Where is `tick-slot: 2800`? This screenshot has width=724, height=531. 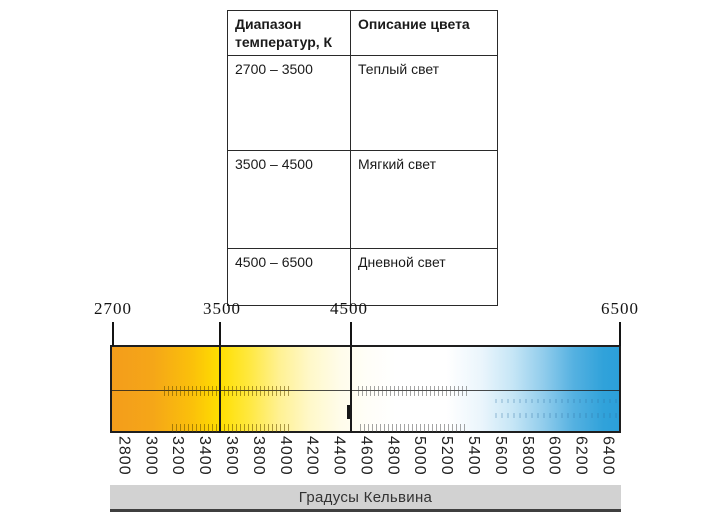
tick-slot: 2800 is located at coordinates (123, 460).